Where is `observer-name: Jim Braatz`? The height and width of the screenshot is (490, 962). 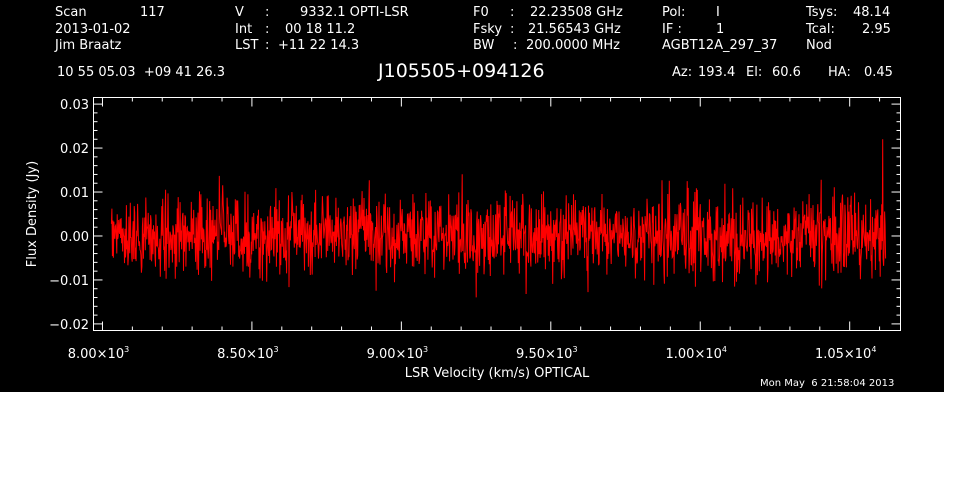 observer-name: Jim Braatz is located at coordinates (88, 45).